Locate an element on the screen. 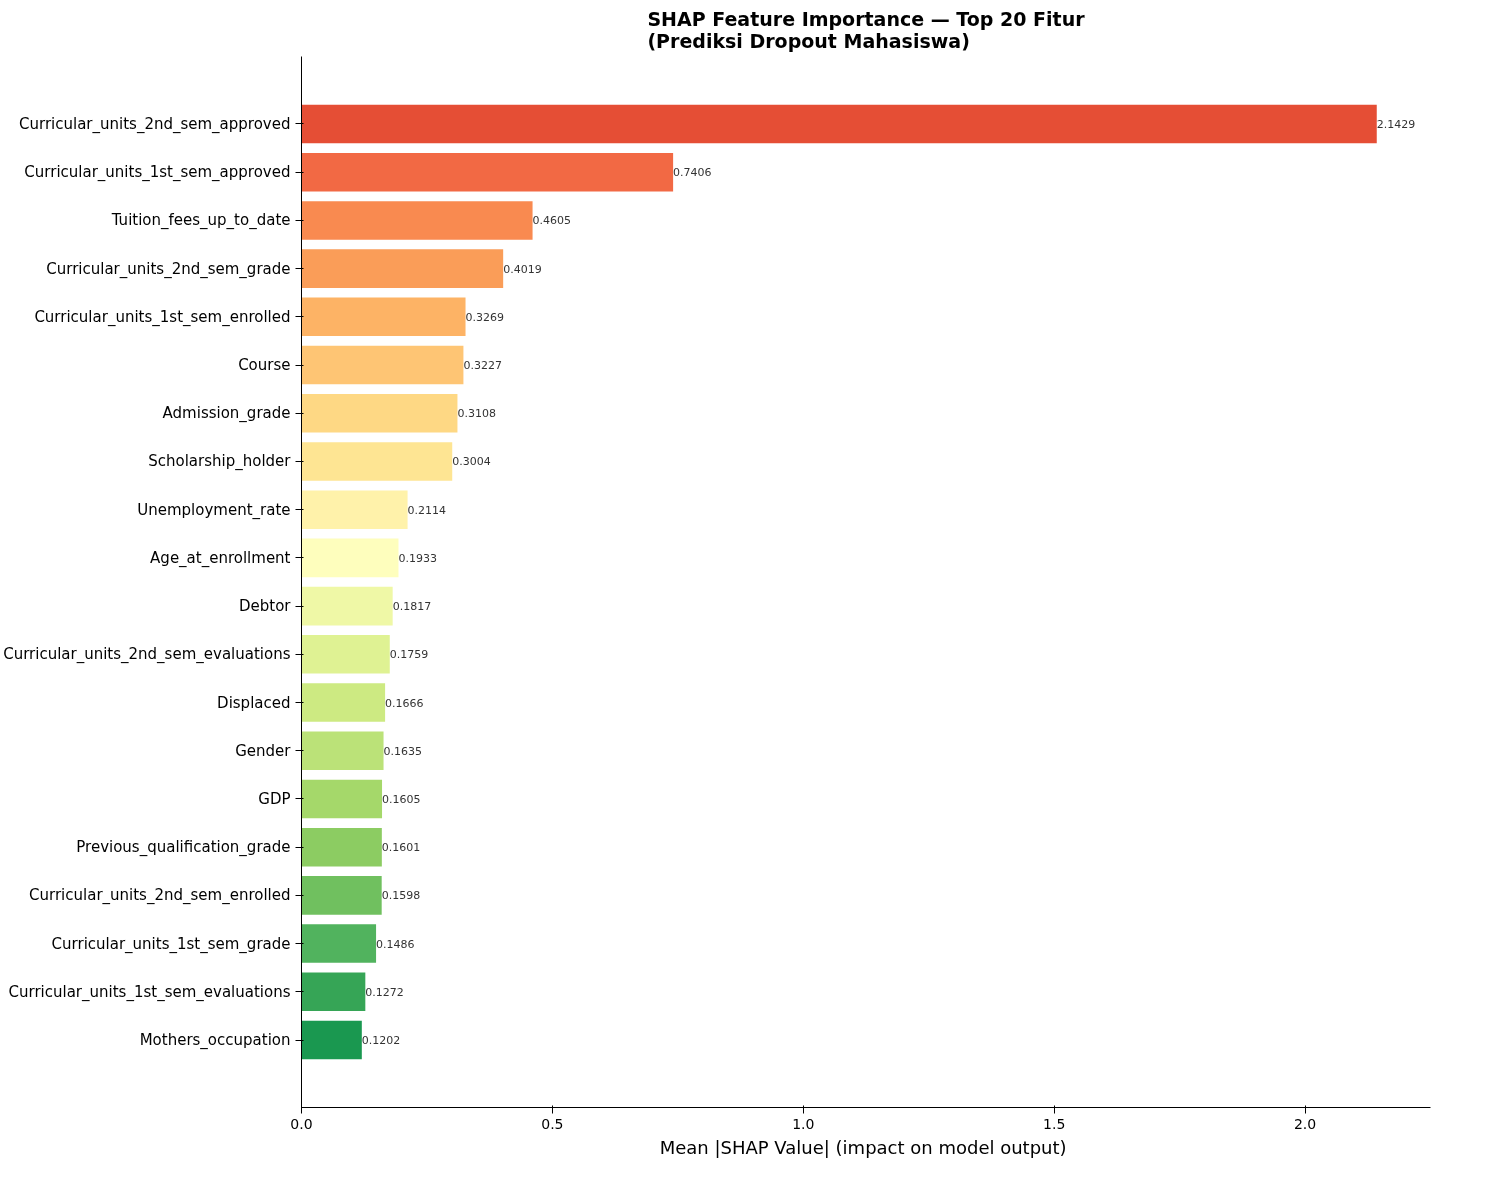  y-tick-label: Curricular_units_2nd_sem_grade is located at coordinates (168, 269).